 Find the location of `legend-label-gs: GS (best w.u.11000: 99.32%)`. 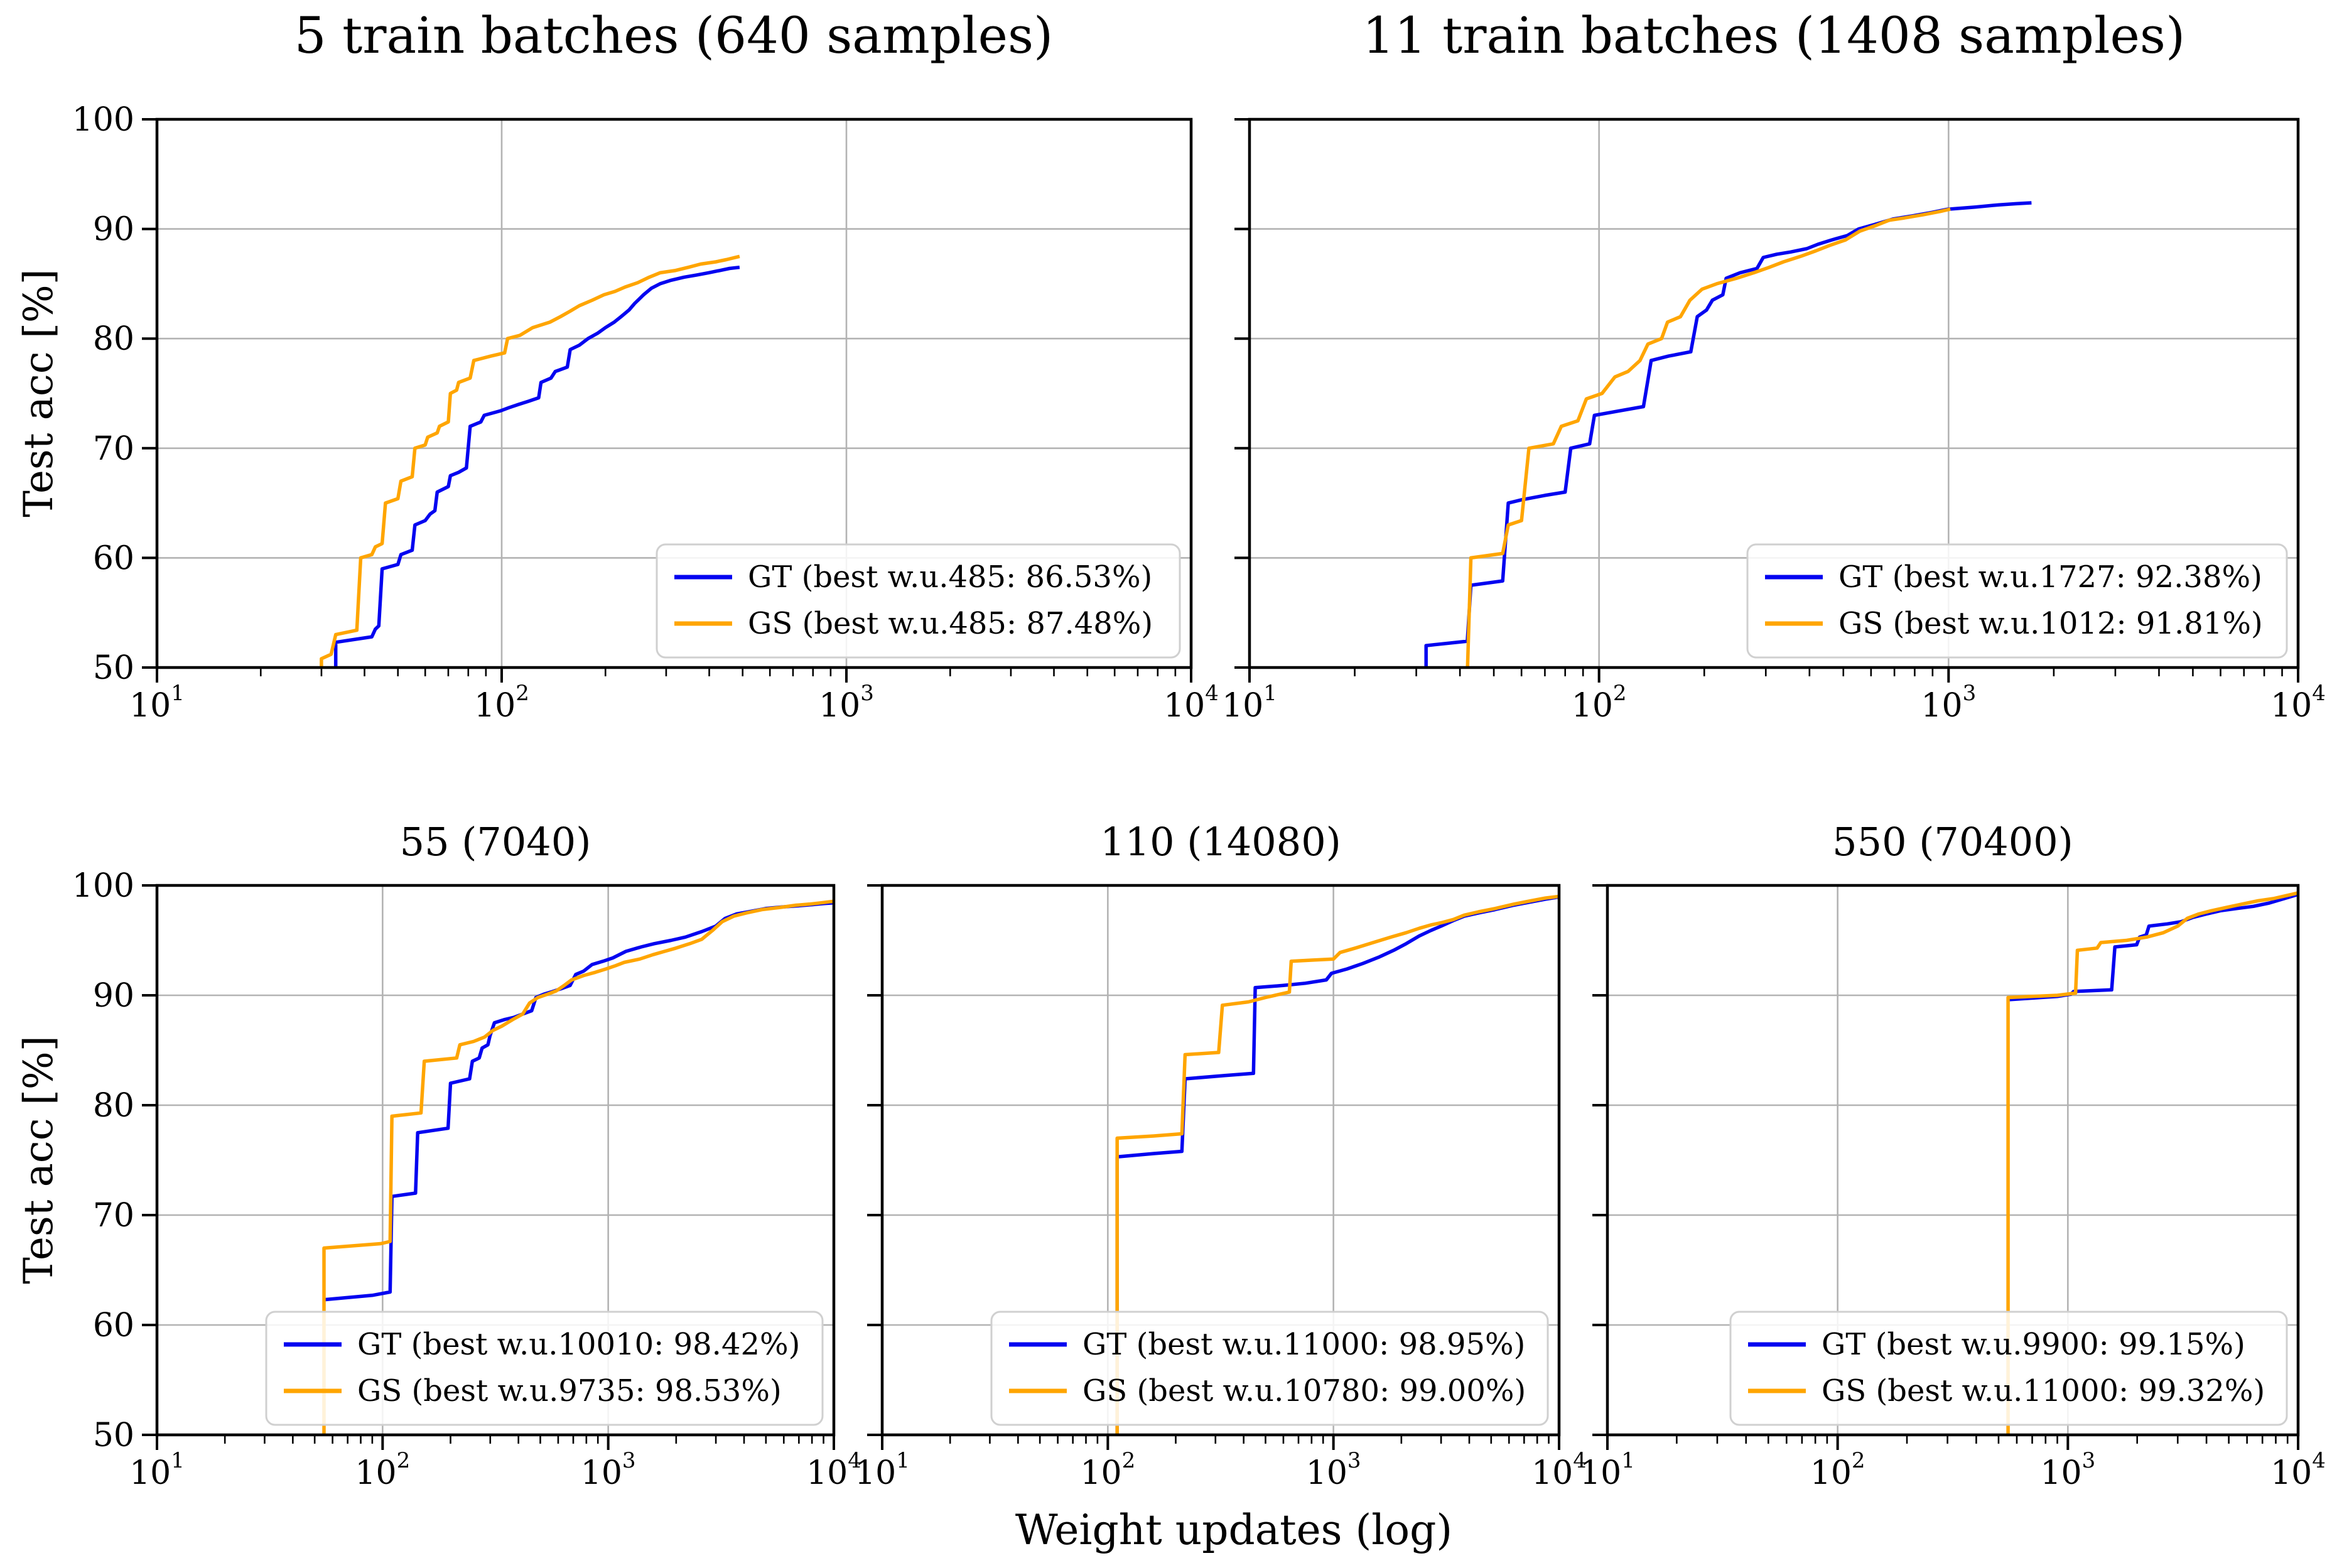

legend-label-gs: GS (best w.u.11000: 99.32%) is located at coordinates (2044, 1390).